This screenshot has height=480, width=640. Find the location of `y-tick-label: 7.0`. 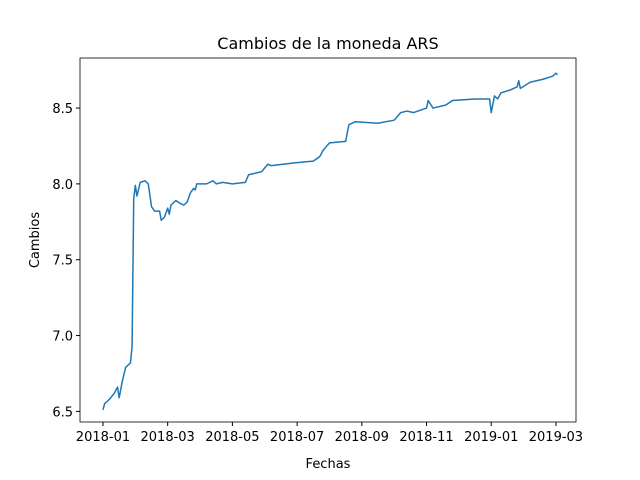

y-tick-label: 7.0 is located at coordinates (62, 337).